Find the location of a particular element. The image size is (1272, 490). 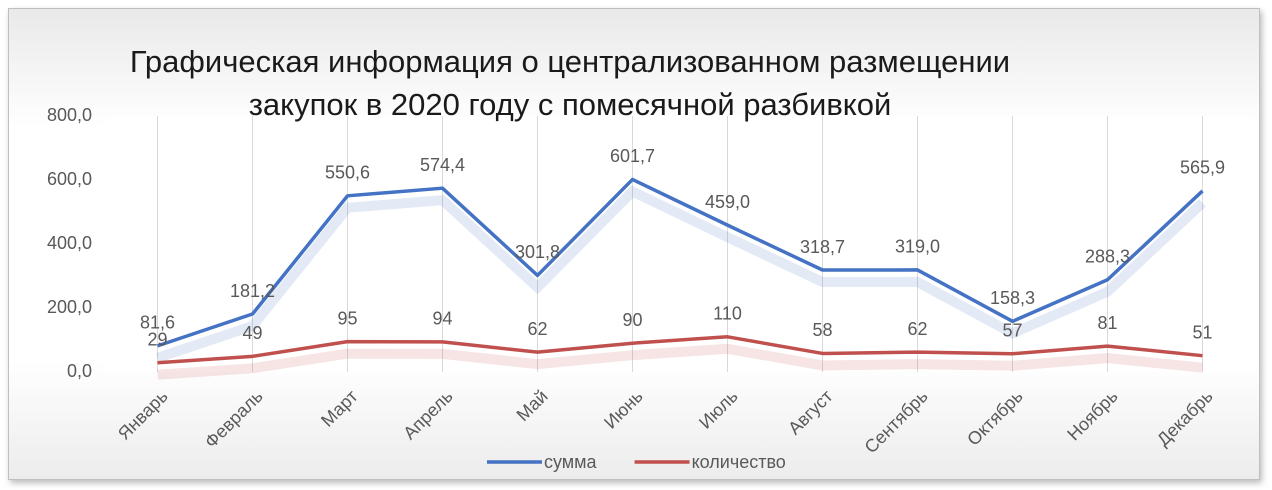

x-tick-label: Июль is located at coordinates (718, 409).